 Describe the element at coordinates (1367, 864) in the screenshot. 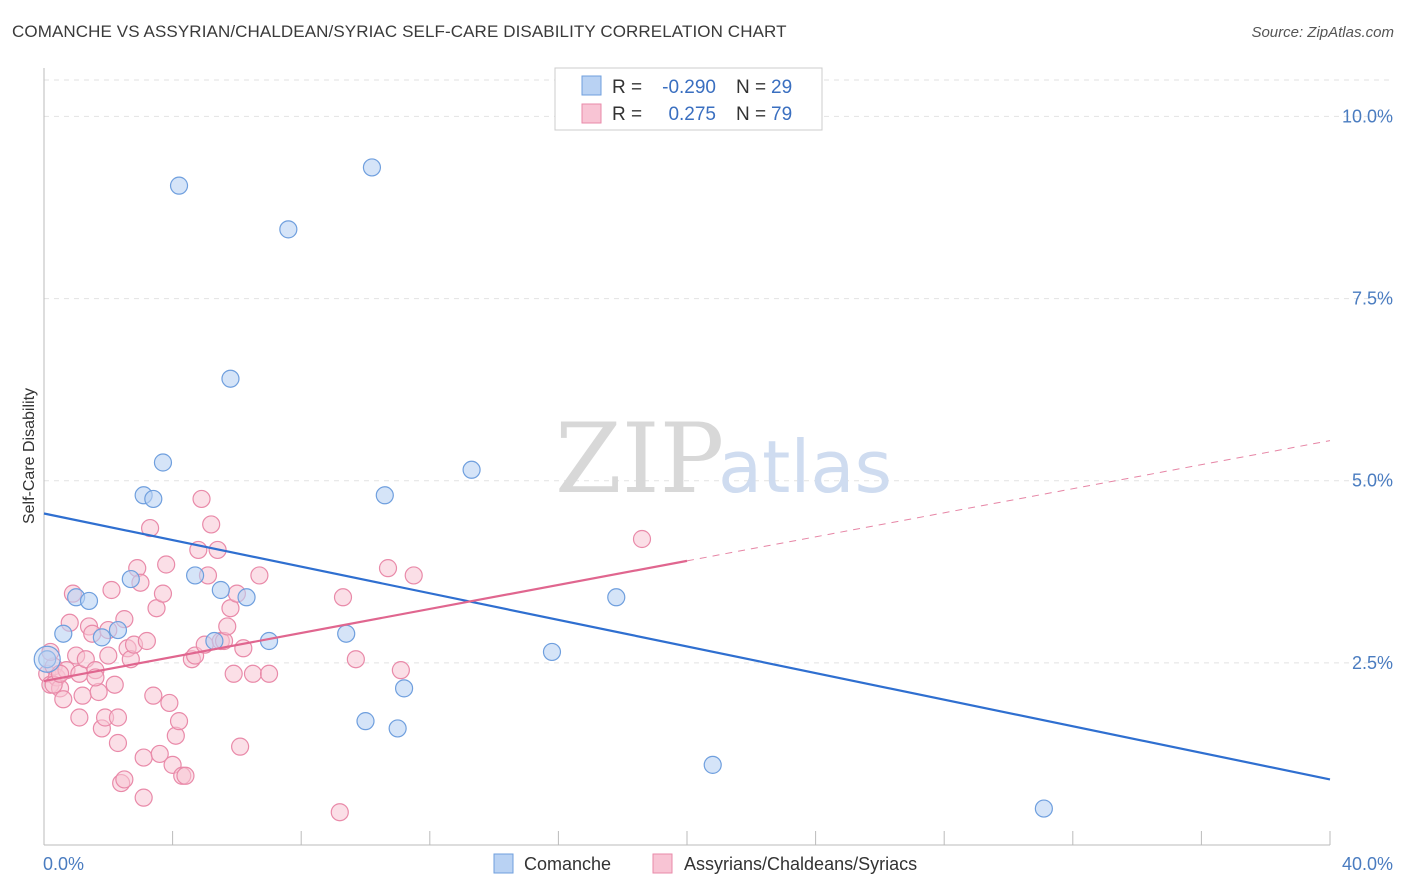

I see `x-tick-label-max: 40.0%` at that location.